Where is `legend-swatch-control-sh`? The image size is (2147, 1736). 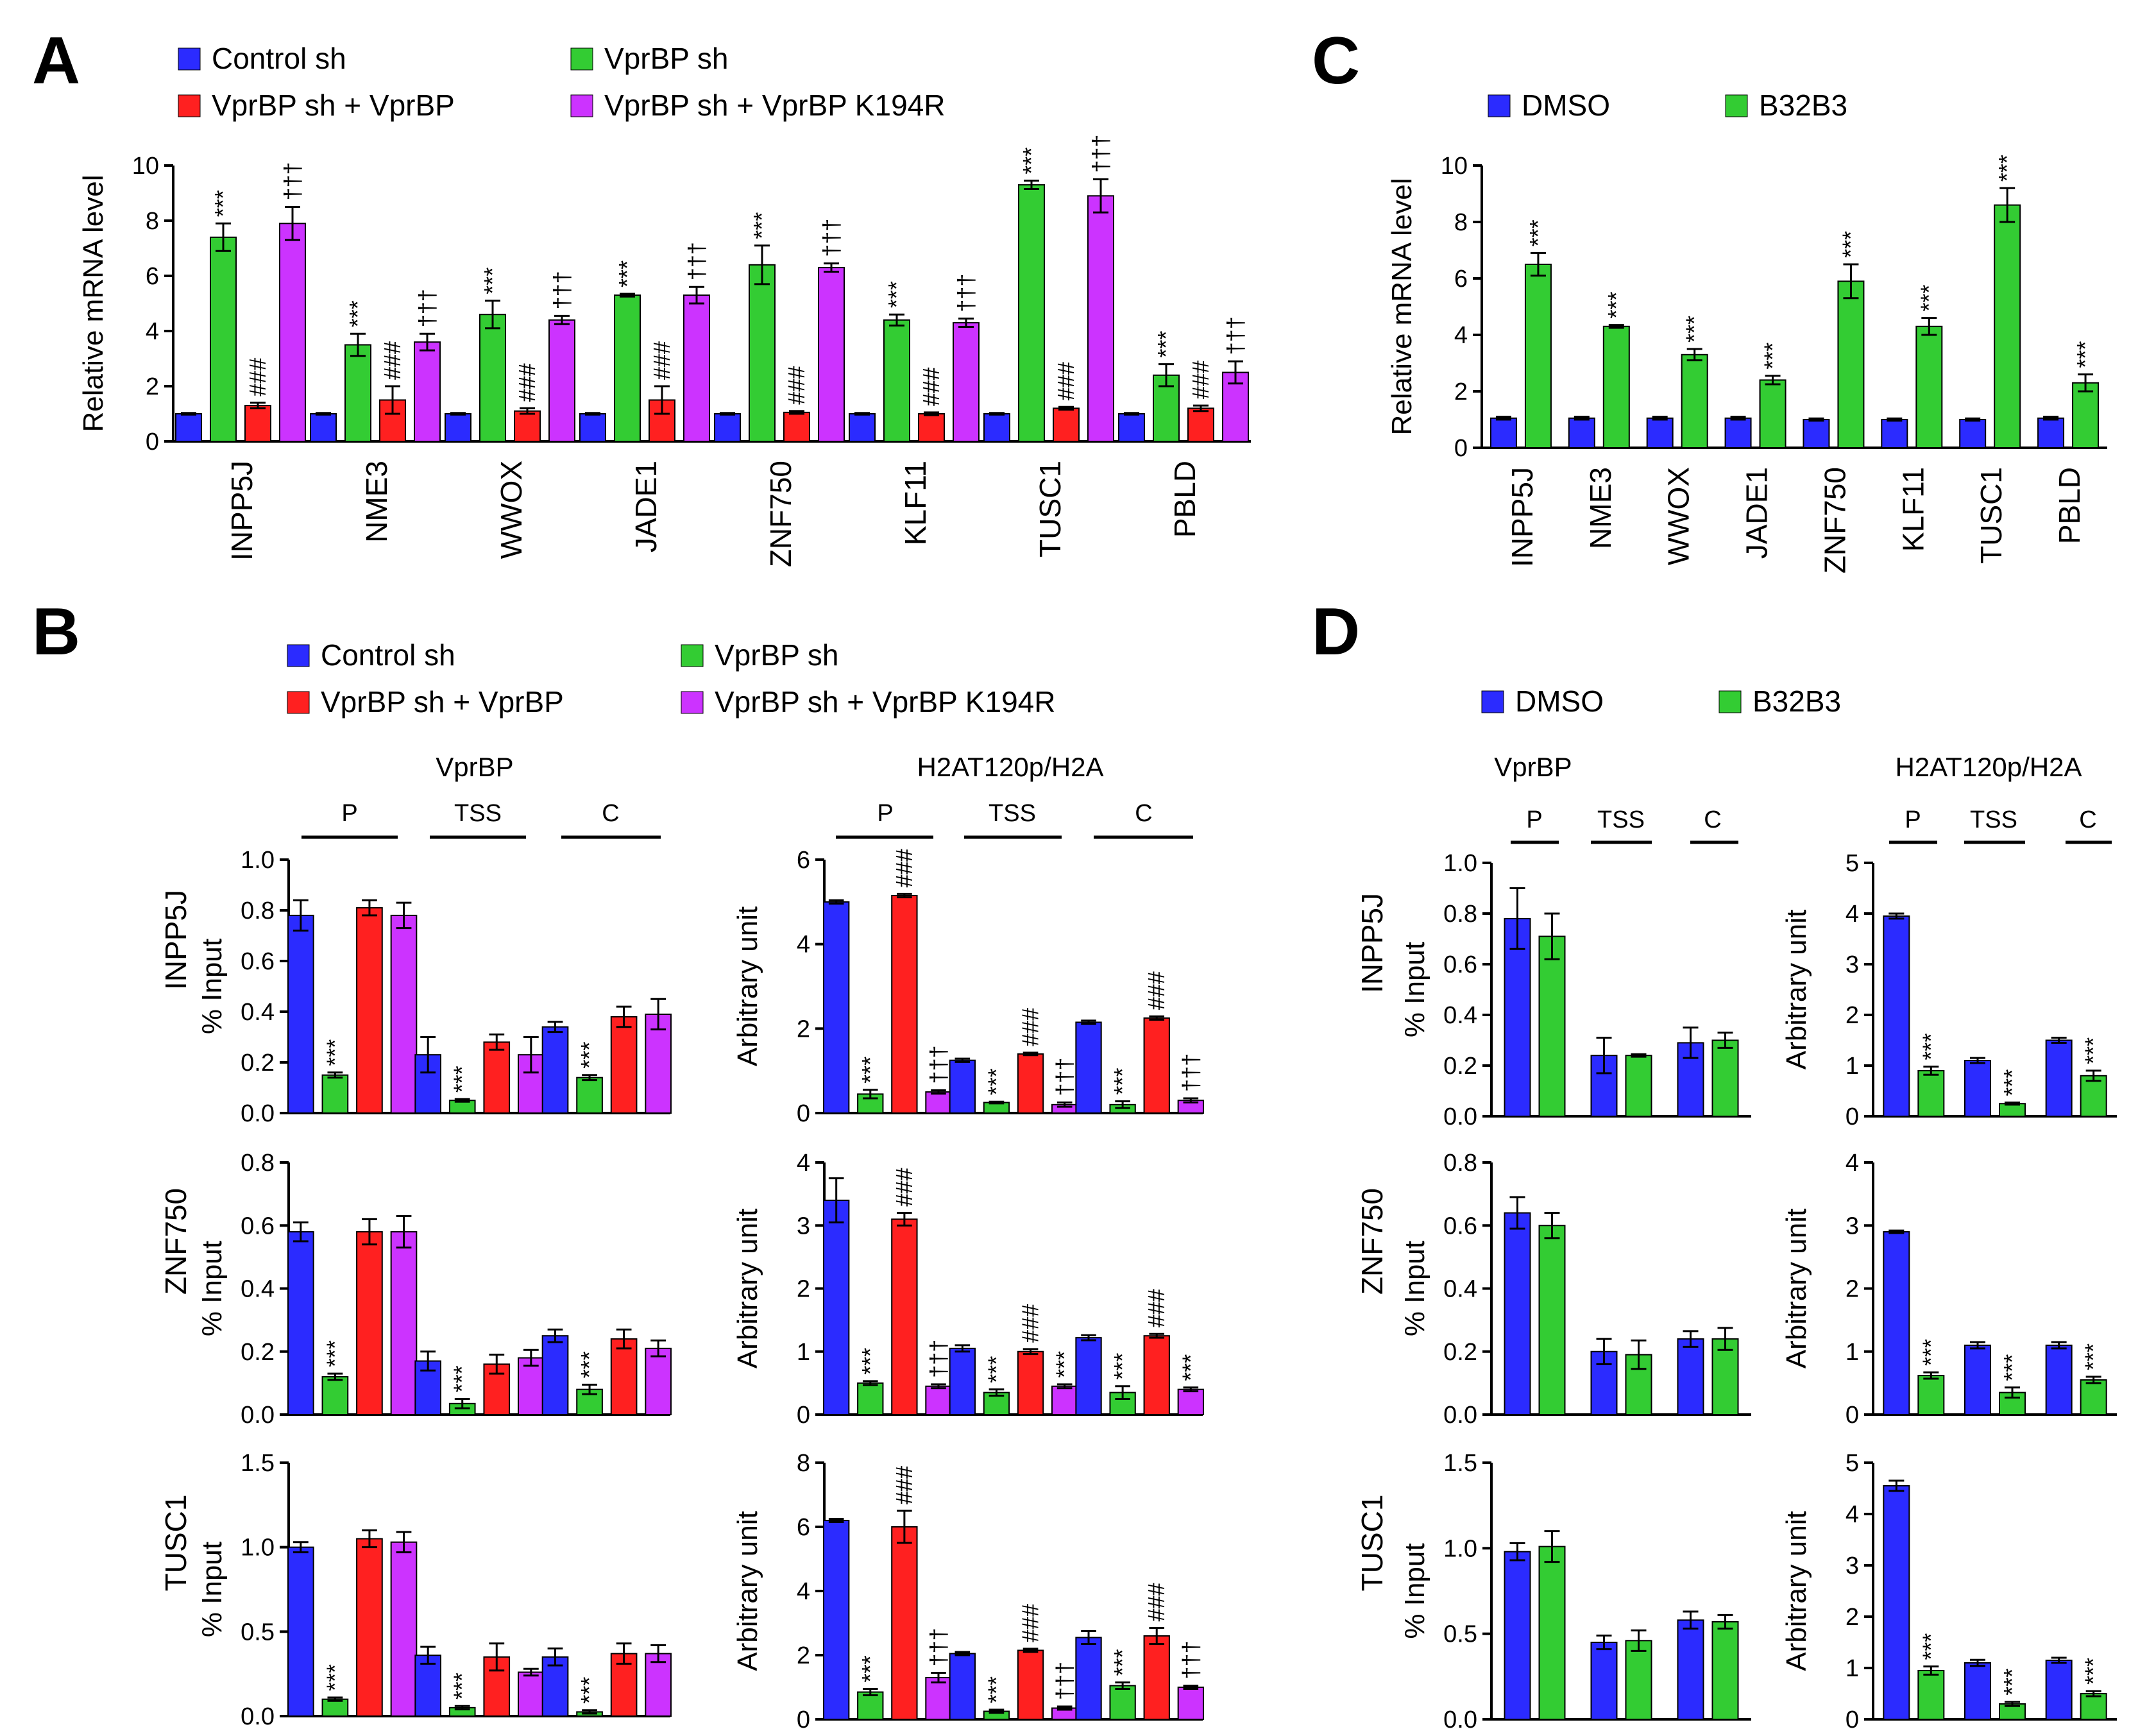 legend-swatch-control-sh is located at coordinates (298, 655).